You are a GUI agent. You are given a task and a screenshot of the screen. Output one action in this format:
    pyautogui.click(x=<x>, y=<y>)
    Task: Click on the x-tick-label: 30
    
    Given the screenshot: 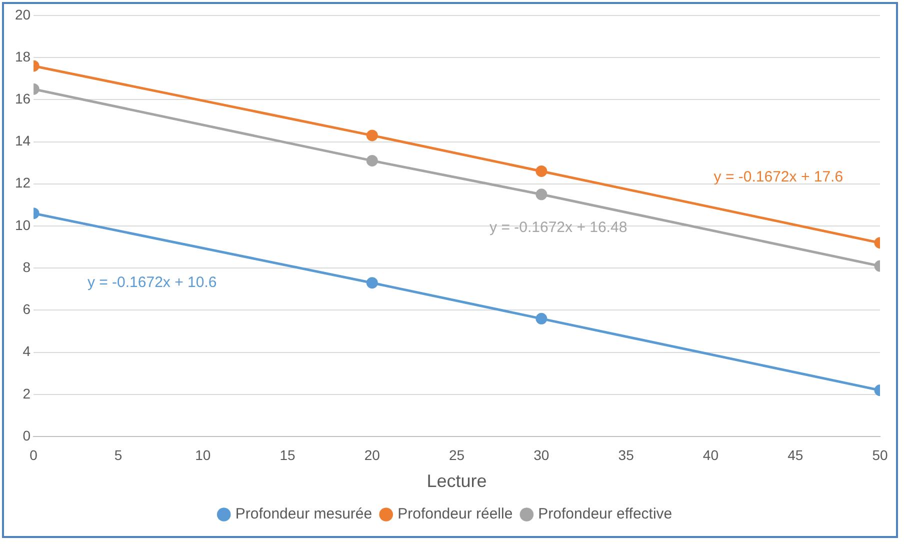 What is the action you would take?
    pyautogui.click(x=542, y=454)
    